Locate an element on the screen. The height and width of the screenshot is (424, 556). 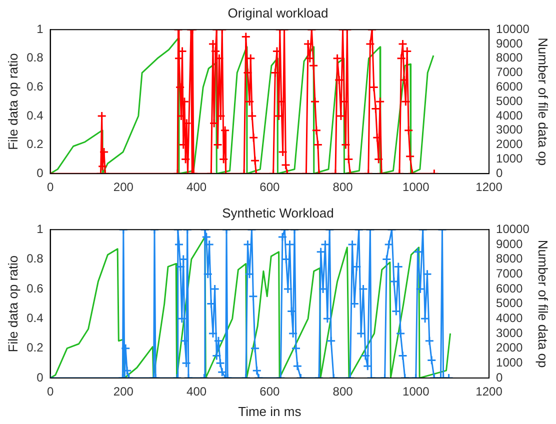
chart-title: Original workload is located at coordinates (278, 12).